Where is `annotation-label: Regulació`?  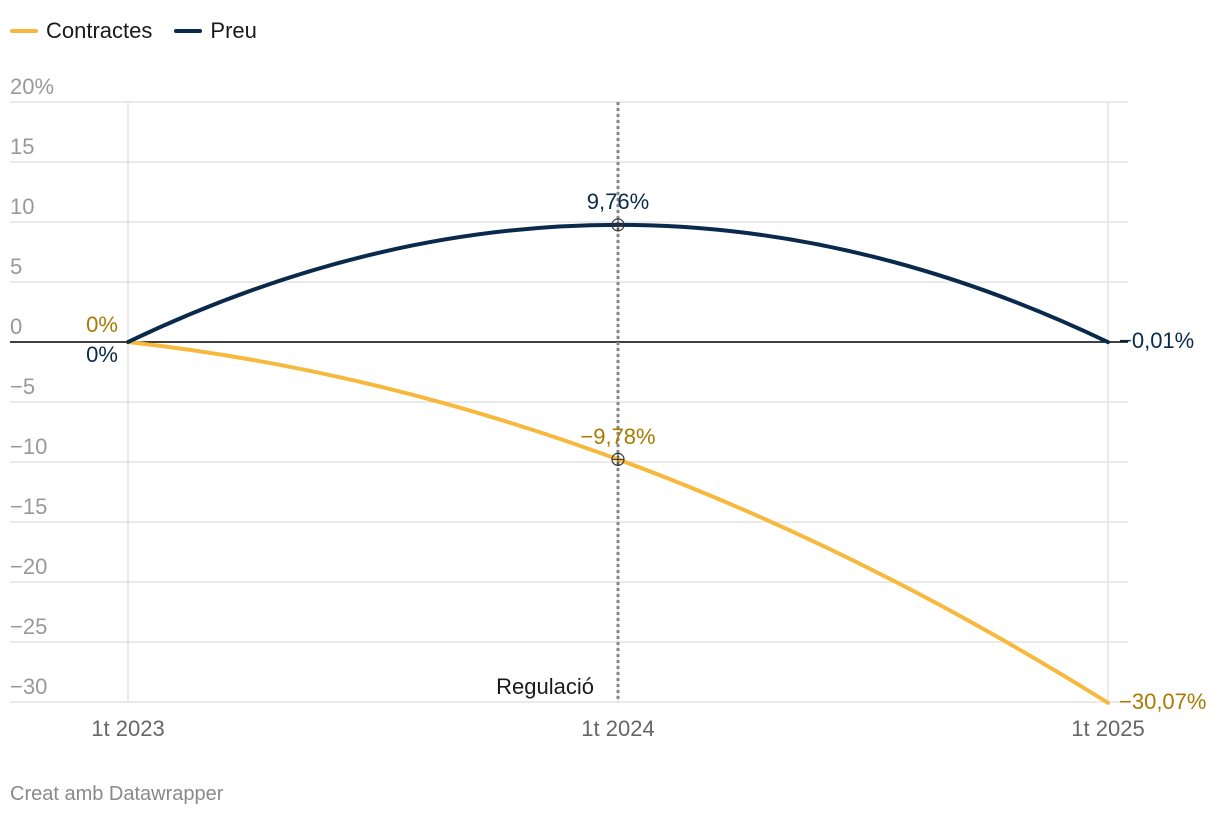
annotation-label: Regulació is located at coordinates (545, 686).